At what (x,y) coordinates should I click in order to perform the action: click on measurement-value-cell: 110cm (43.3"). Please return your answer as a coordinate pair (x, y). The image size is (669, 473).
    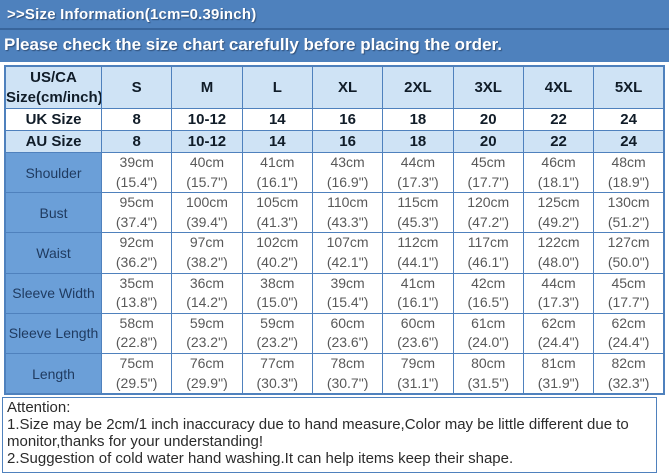
    Looking at the image, I should click on (347, 213).